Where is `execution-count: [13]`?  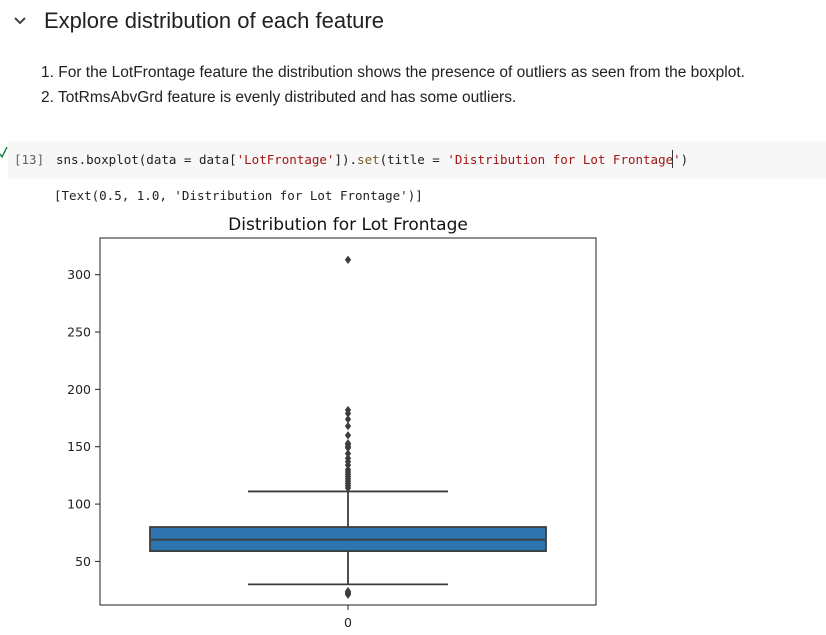 execution-count: [13] is located at coordinates (29, 159).